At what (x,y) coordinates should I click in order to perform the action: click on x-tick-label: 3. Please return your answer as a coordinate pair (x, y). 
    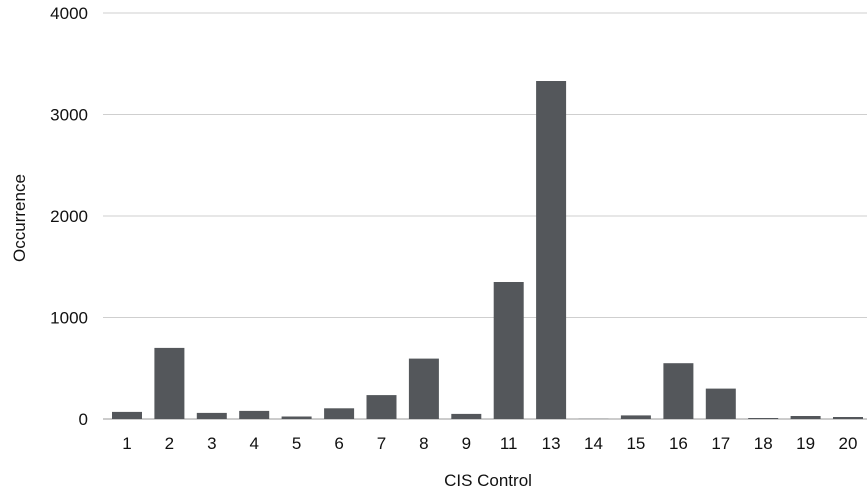
    Looking at the image, I should click on (211, 443).